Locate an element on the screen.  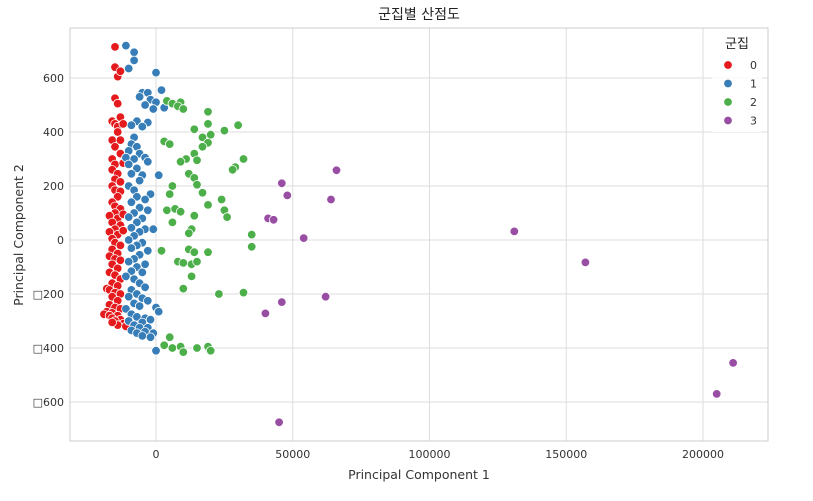
legend-title: 군집 is located at coordinates (737, 44).